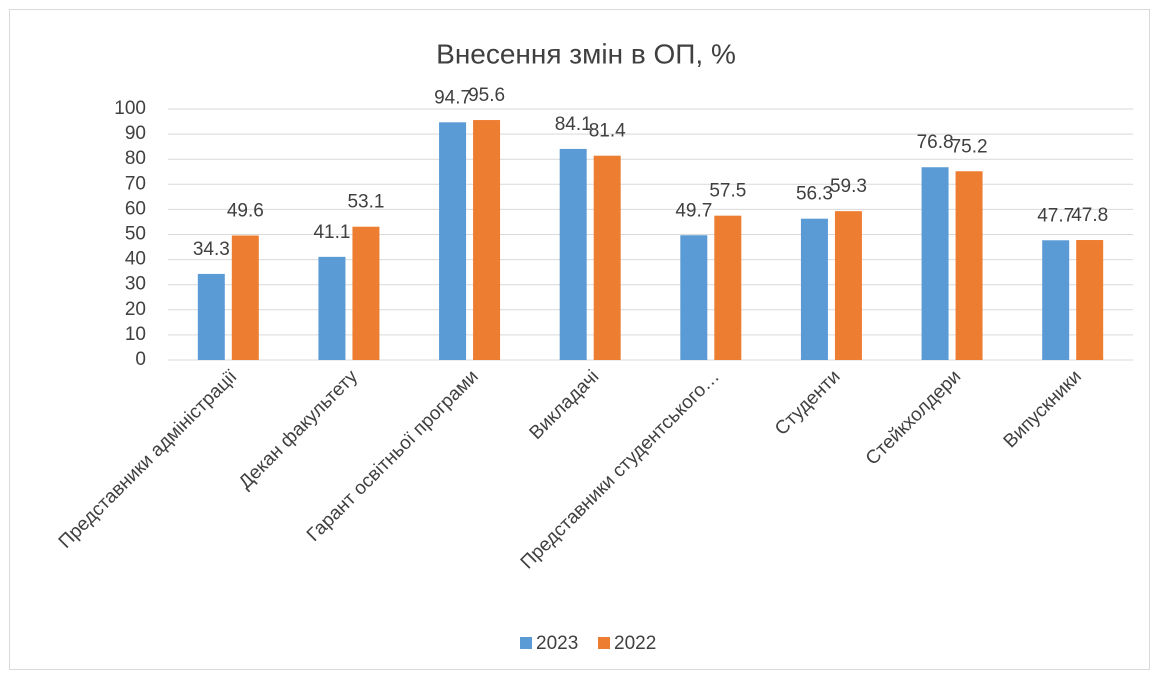 This screenshot has width=1159, height=677. I want to click on y-tick-label: 80, so click(135, 158).